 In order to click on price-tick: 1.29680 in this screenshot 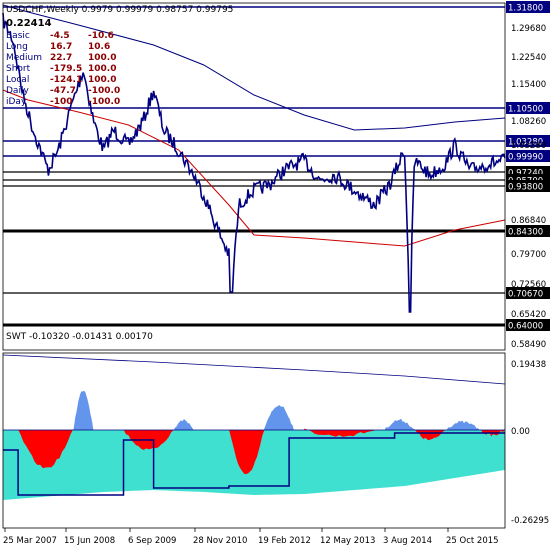, I will do `click(528, 29)`.